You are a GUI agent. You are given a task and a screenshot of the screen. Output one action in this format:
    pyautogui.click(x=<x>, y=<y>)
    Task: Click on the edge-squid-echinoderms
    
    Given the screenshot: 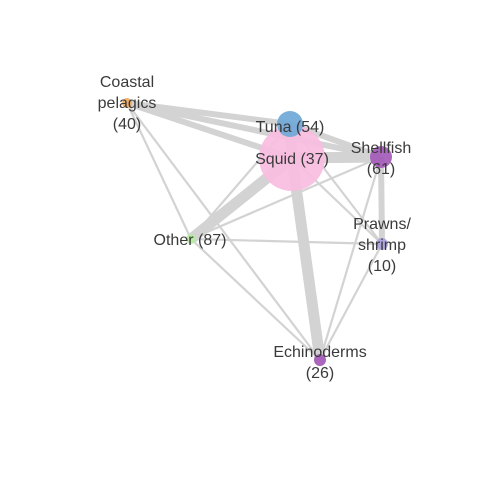 What is the action you would take?
    pyautogui.click(x=306, y=259)
    